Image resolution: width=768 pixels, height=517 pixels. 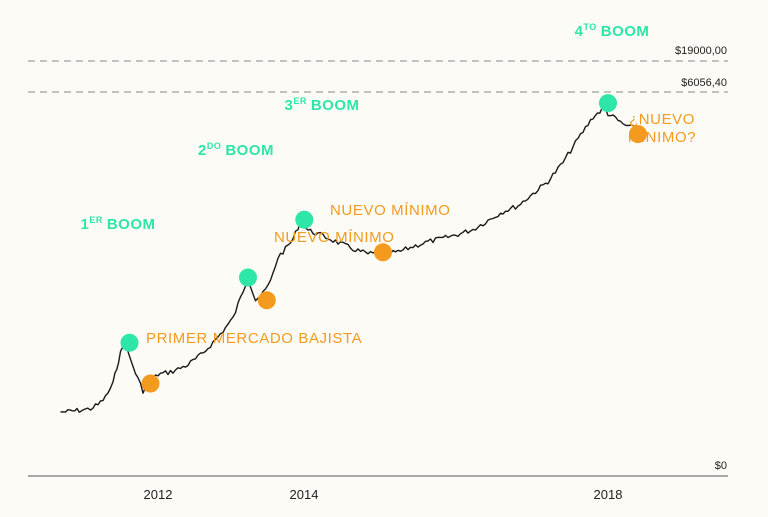 I want to click on minimum-label-4-line2: MÍNIMO?, so click(x=662, y=137).